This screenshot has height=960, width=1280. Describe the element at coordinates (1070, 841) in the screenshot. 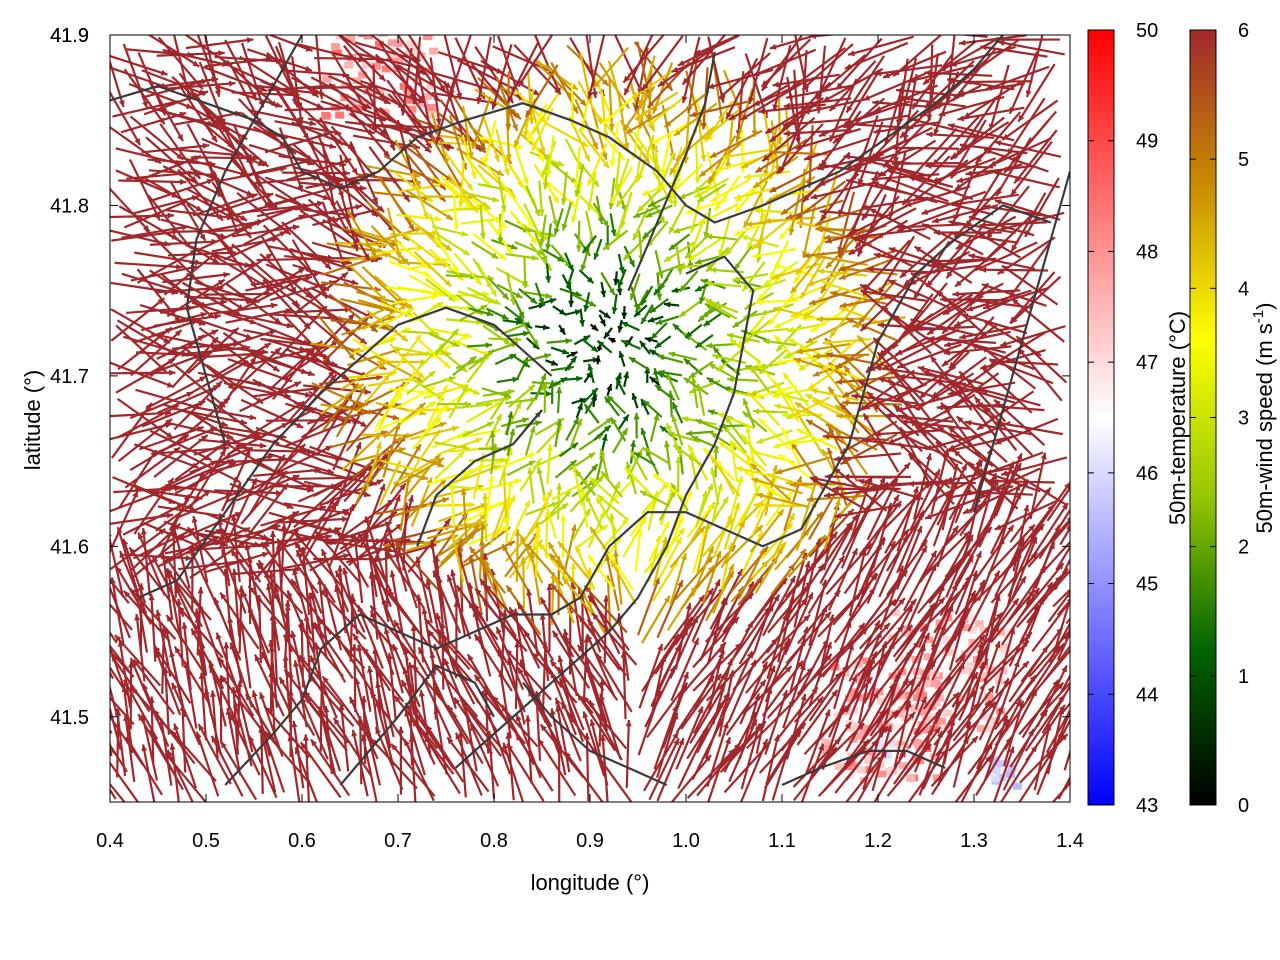

I see `x-tick-label: 1.4` at that location.